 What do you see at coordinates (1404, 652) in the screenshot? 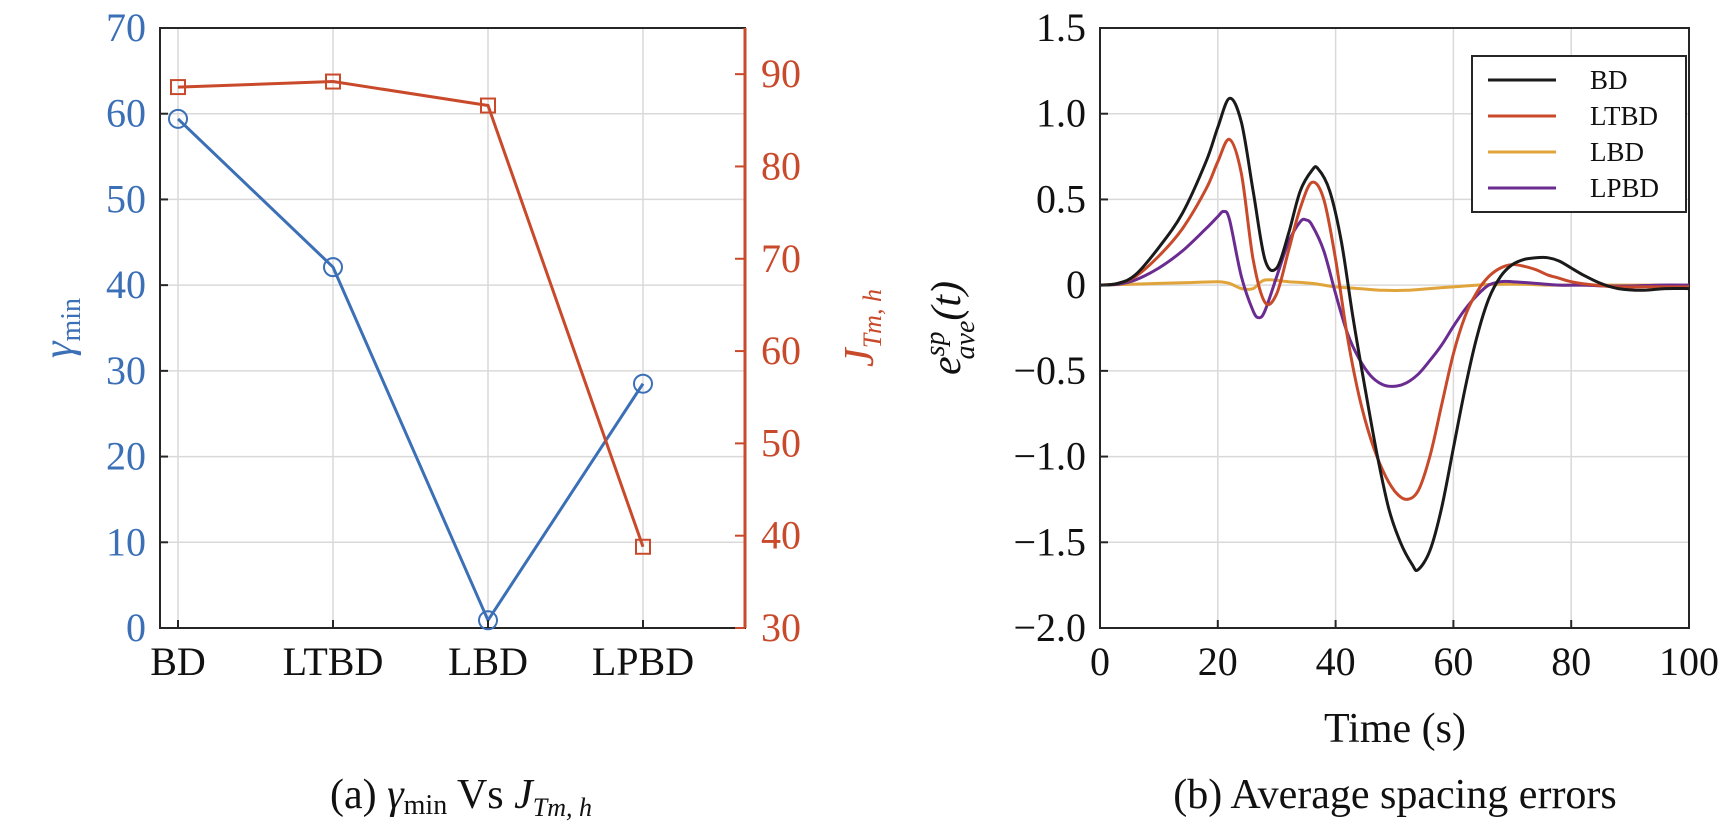
I see `panel-b-x-axis: 0 20 40 60 80 100` at bounding box center [1404, 652].